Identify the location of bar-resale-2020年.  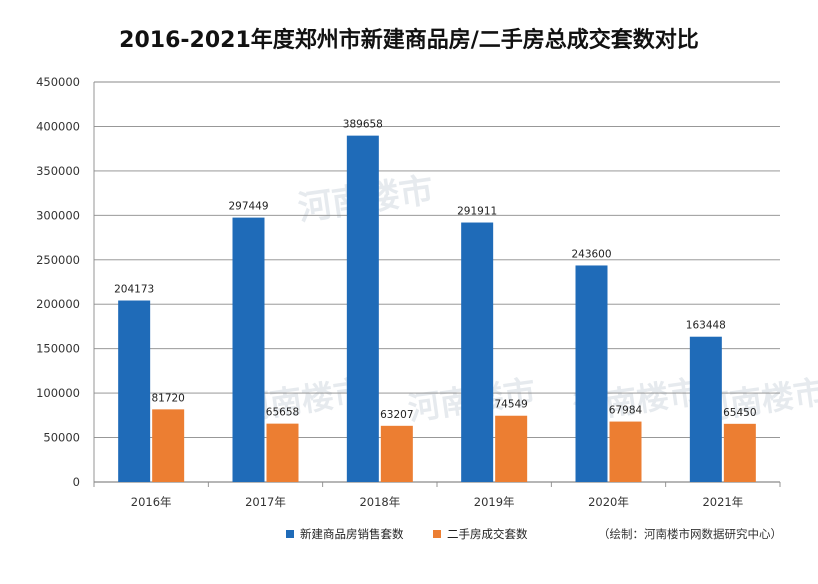
(625, 451).